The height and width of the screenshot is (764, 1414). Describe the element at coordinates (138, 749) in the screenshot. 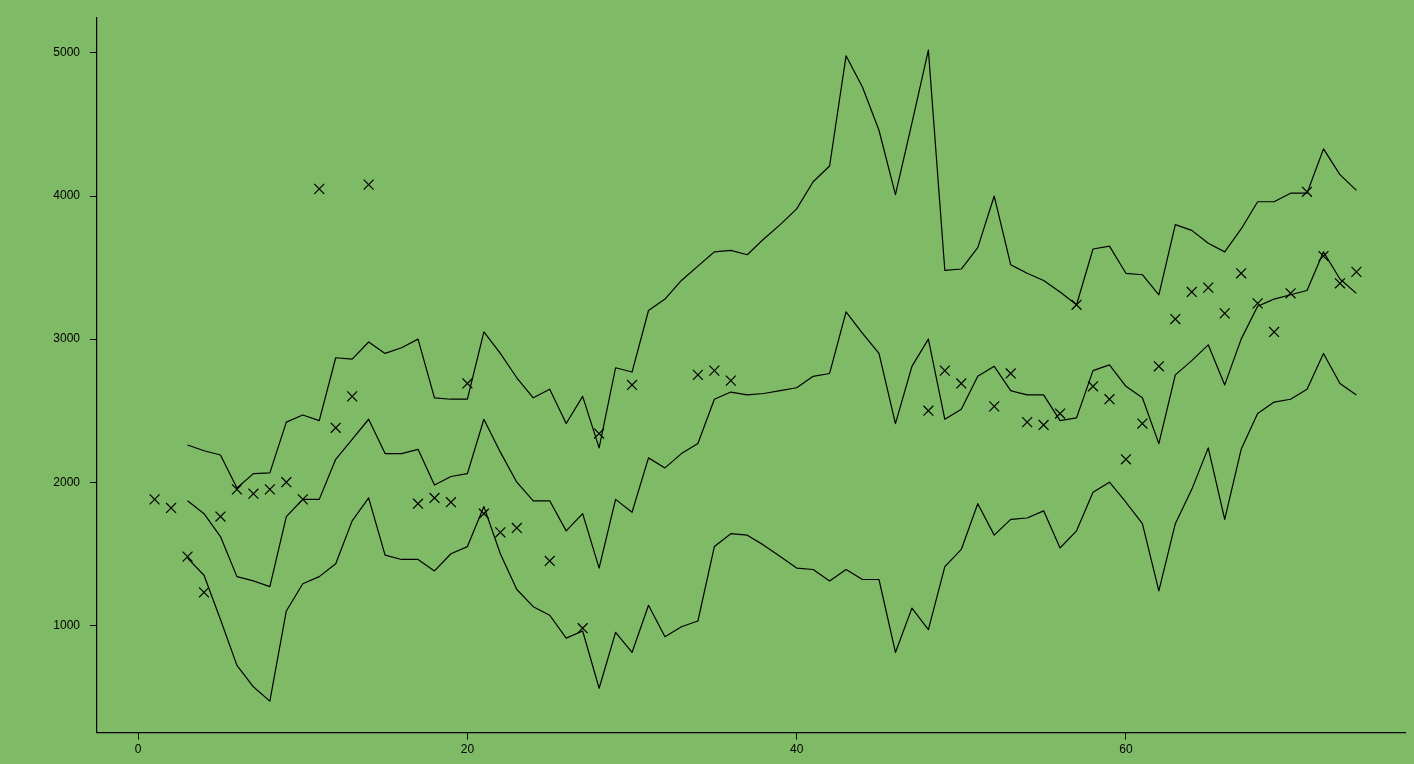

I see `x-tick-label: 0` at that location.